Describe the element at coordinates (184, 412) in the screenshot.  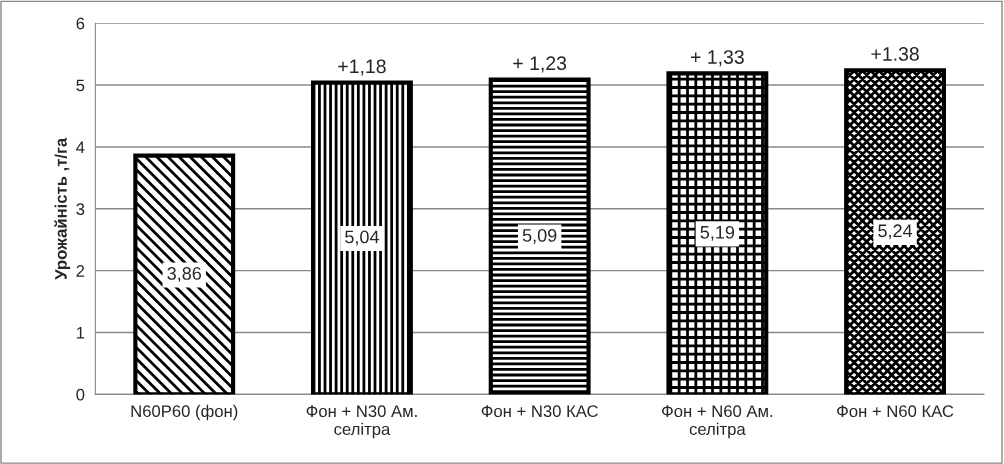
I see `x-tick-label: N60P60 (фон)` at that location.